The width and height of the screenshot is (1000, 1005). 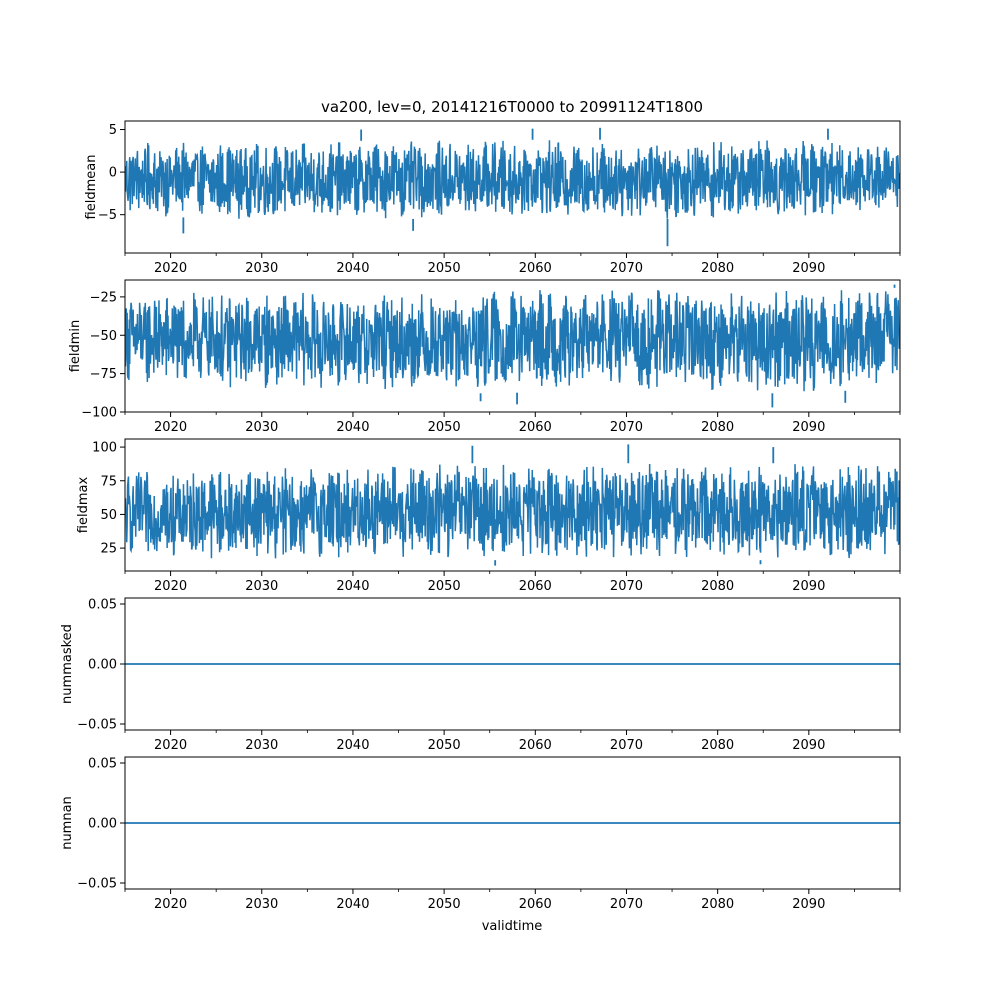 I want to click on y-tick-label: 75, so click(x=108, y=481).